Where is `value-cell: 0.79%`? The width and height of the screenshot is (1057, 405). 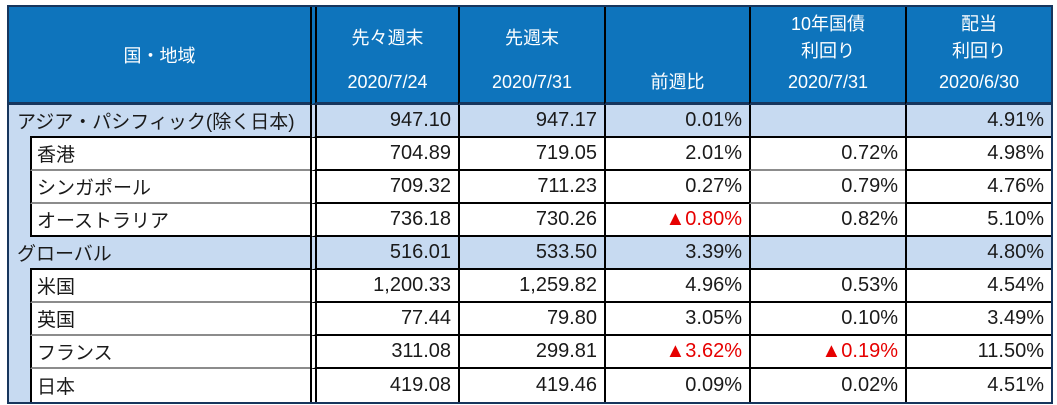 value-cell: 0.79% is located at coordinates (827, 187).